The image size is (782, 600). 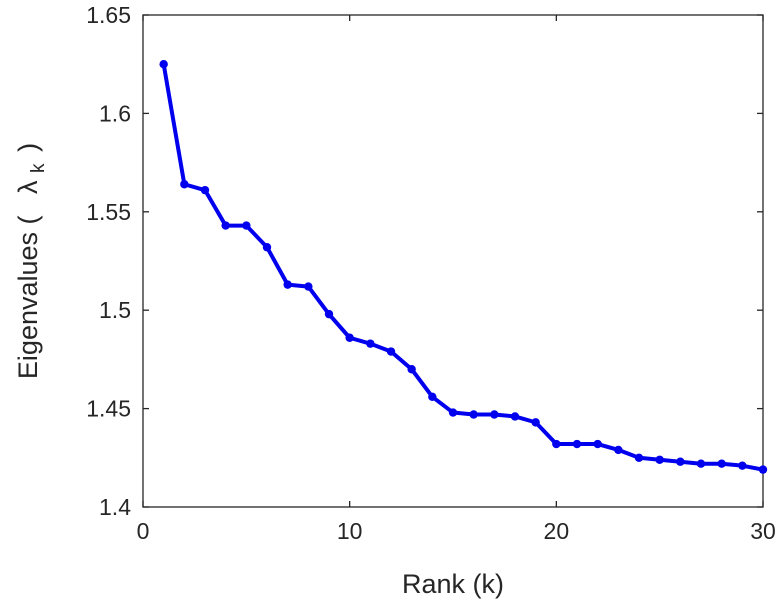 I want to click on y-axis-title-subscript: k, so click(x=38, y=168).